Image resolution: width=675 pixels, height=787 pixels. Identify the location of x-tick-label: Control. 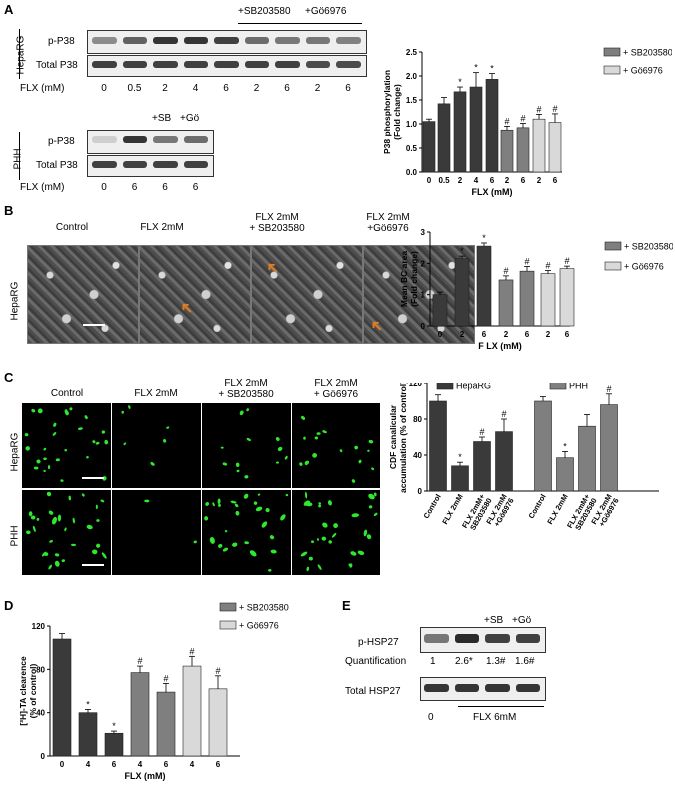
(537, 507).